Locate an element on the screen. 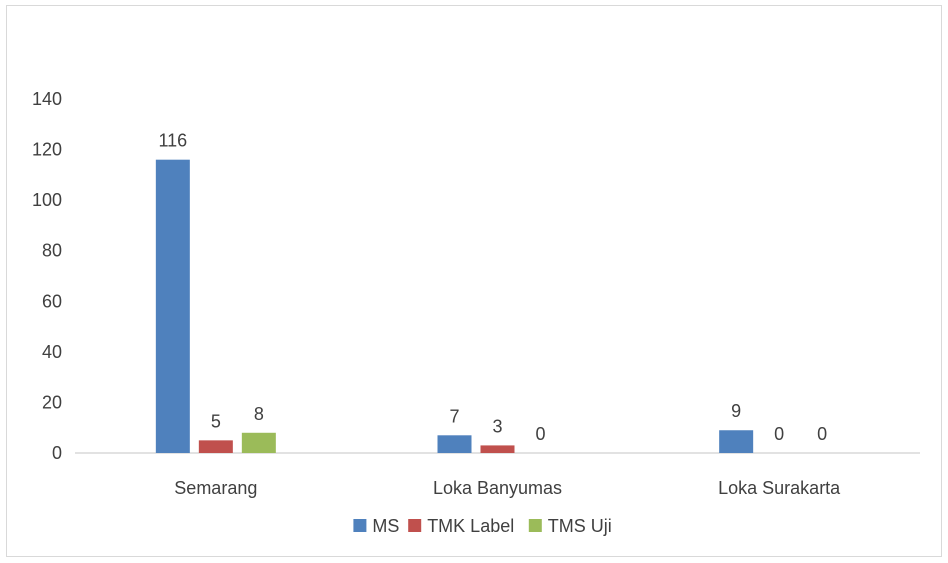 Image resolution: width=948 pixels, height=563 pixels. y-tick-label: 0 is located at coordinates (57, 453).